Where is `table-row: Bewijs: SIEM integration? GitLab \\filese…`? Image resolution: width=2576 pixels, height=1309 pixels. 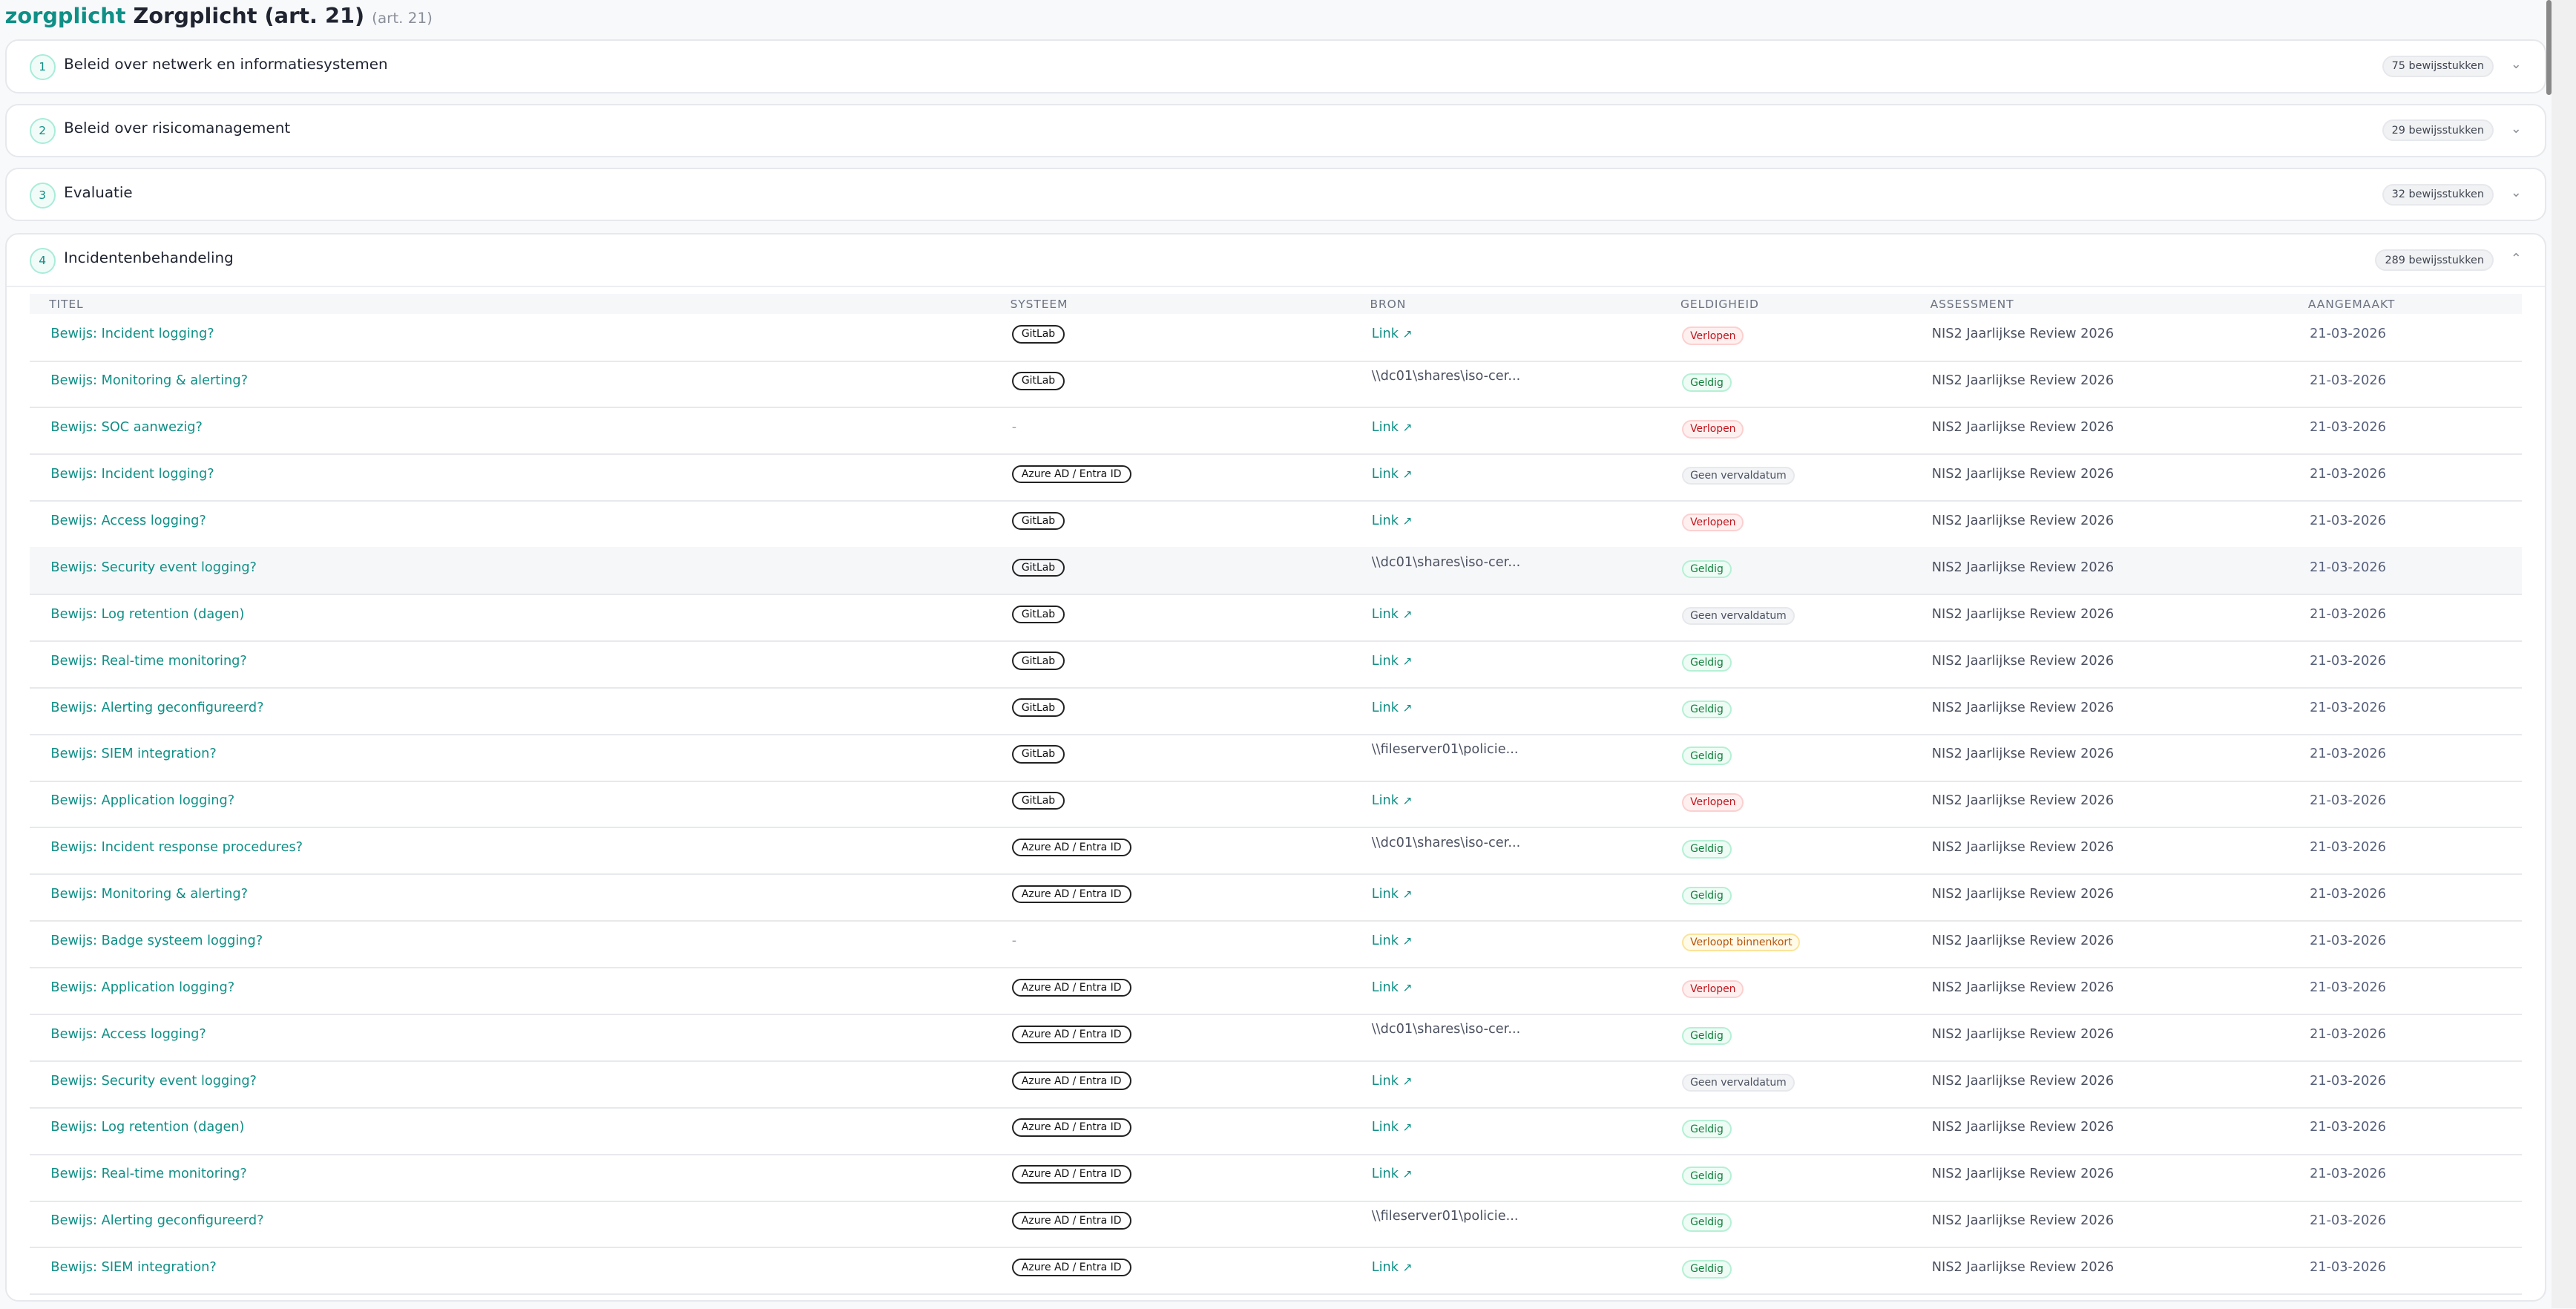
table-row: Bewijs: SIEM integration? GitLab \\filese… is located at coordinates (1275, 758).